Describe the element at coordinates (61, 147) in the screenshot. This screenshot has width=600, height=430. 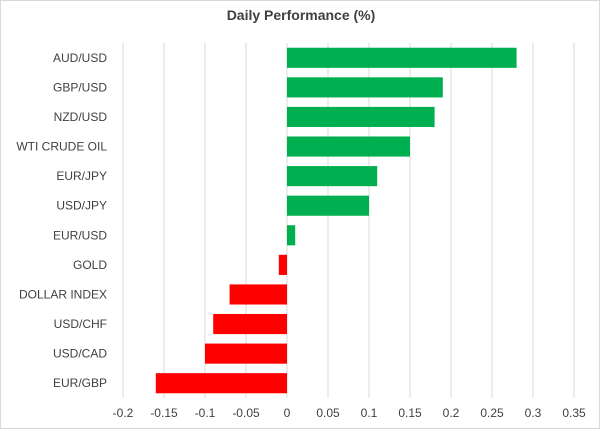
I see `category-label: WTI CRUDE OIL` at that location.